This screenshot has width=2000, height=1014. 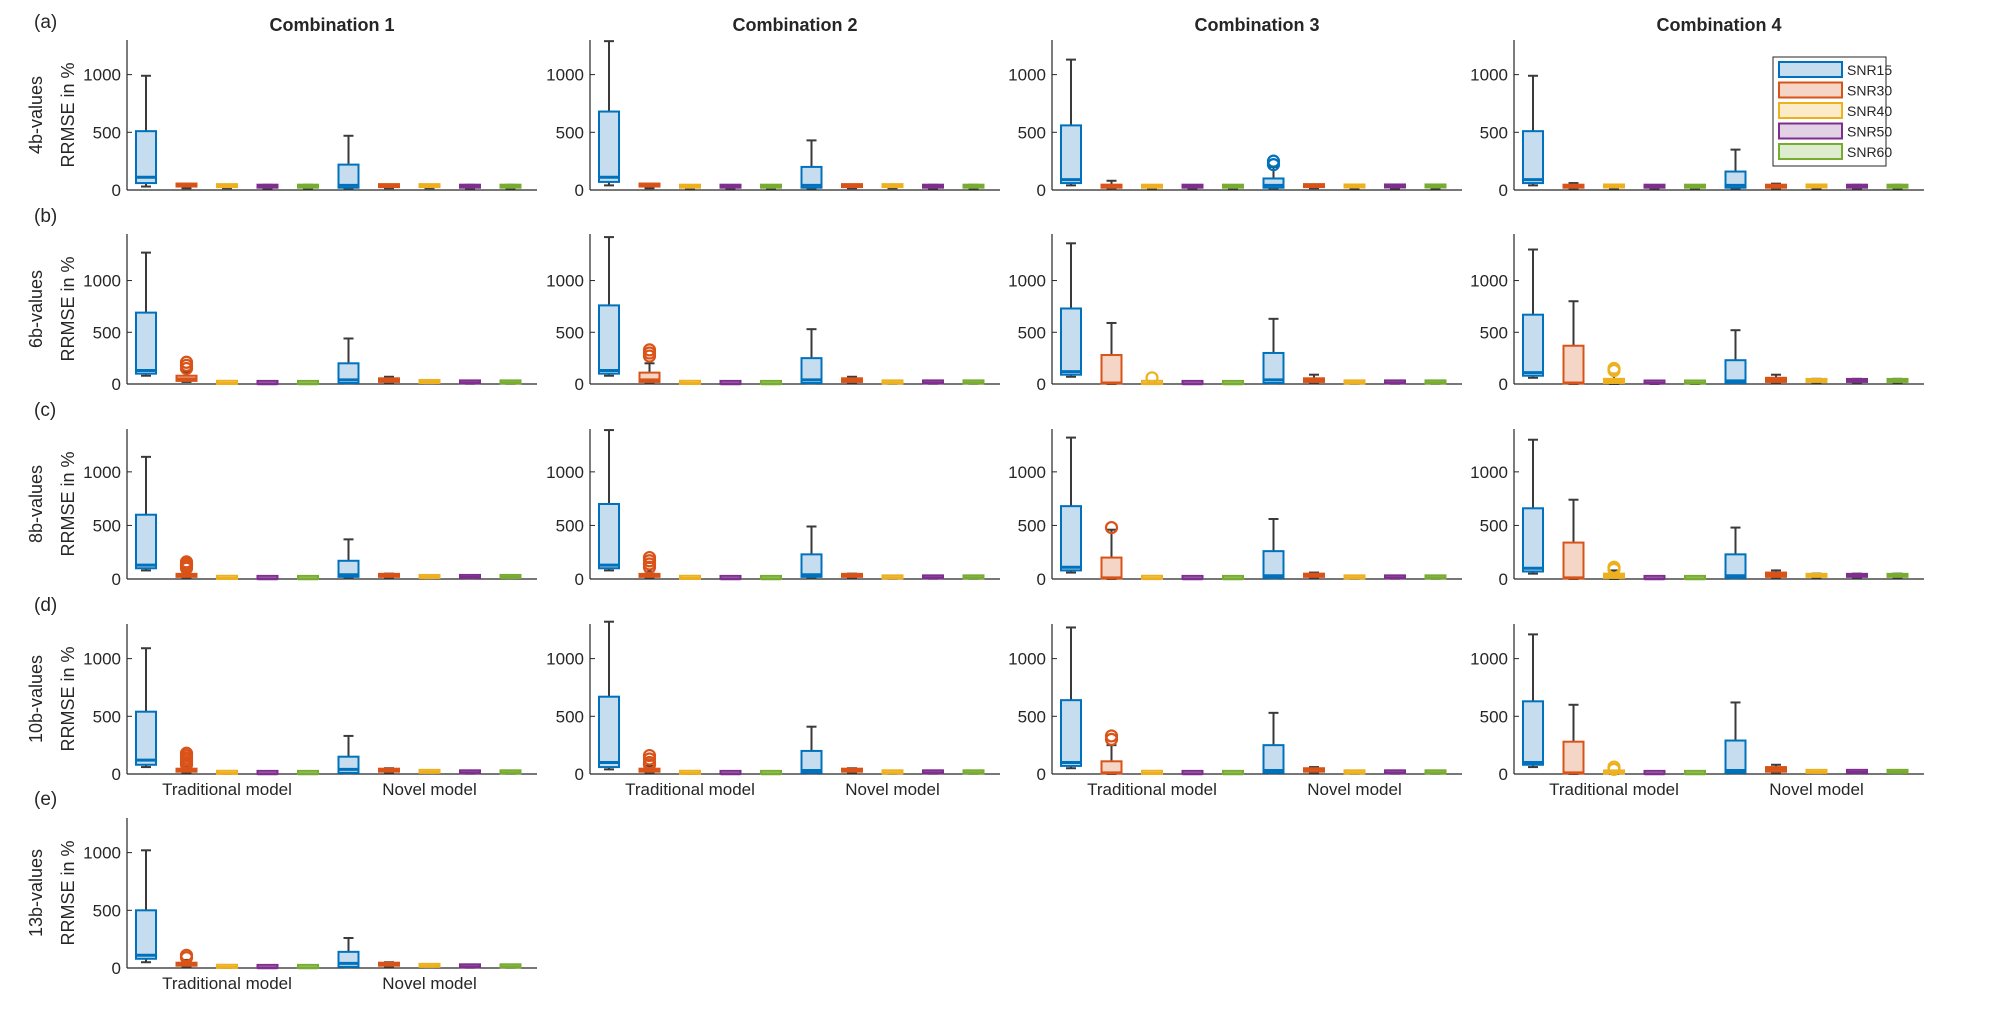 What do you see at coordinates (332, 25) in the screenshot?
I see `column-title: Combination 1` at bounding box center [332, 25].